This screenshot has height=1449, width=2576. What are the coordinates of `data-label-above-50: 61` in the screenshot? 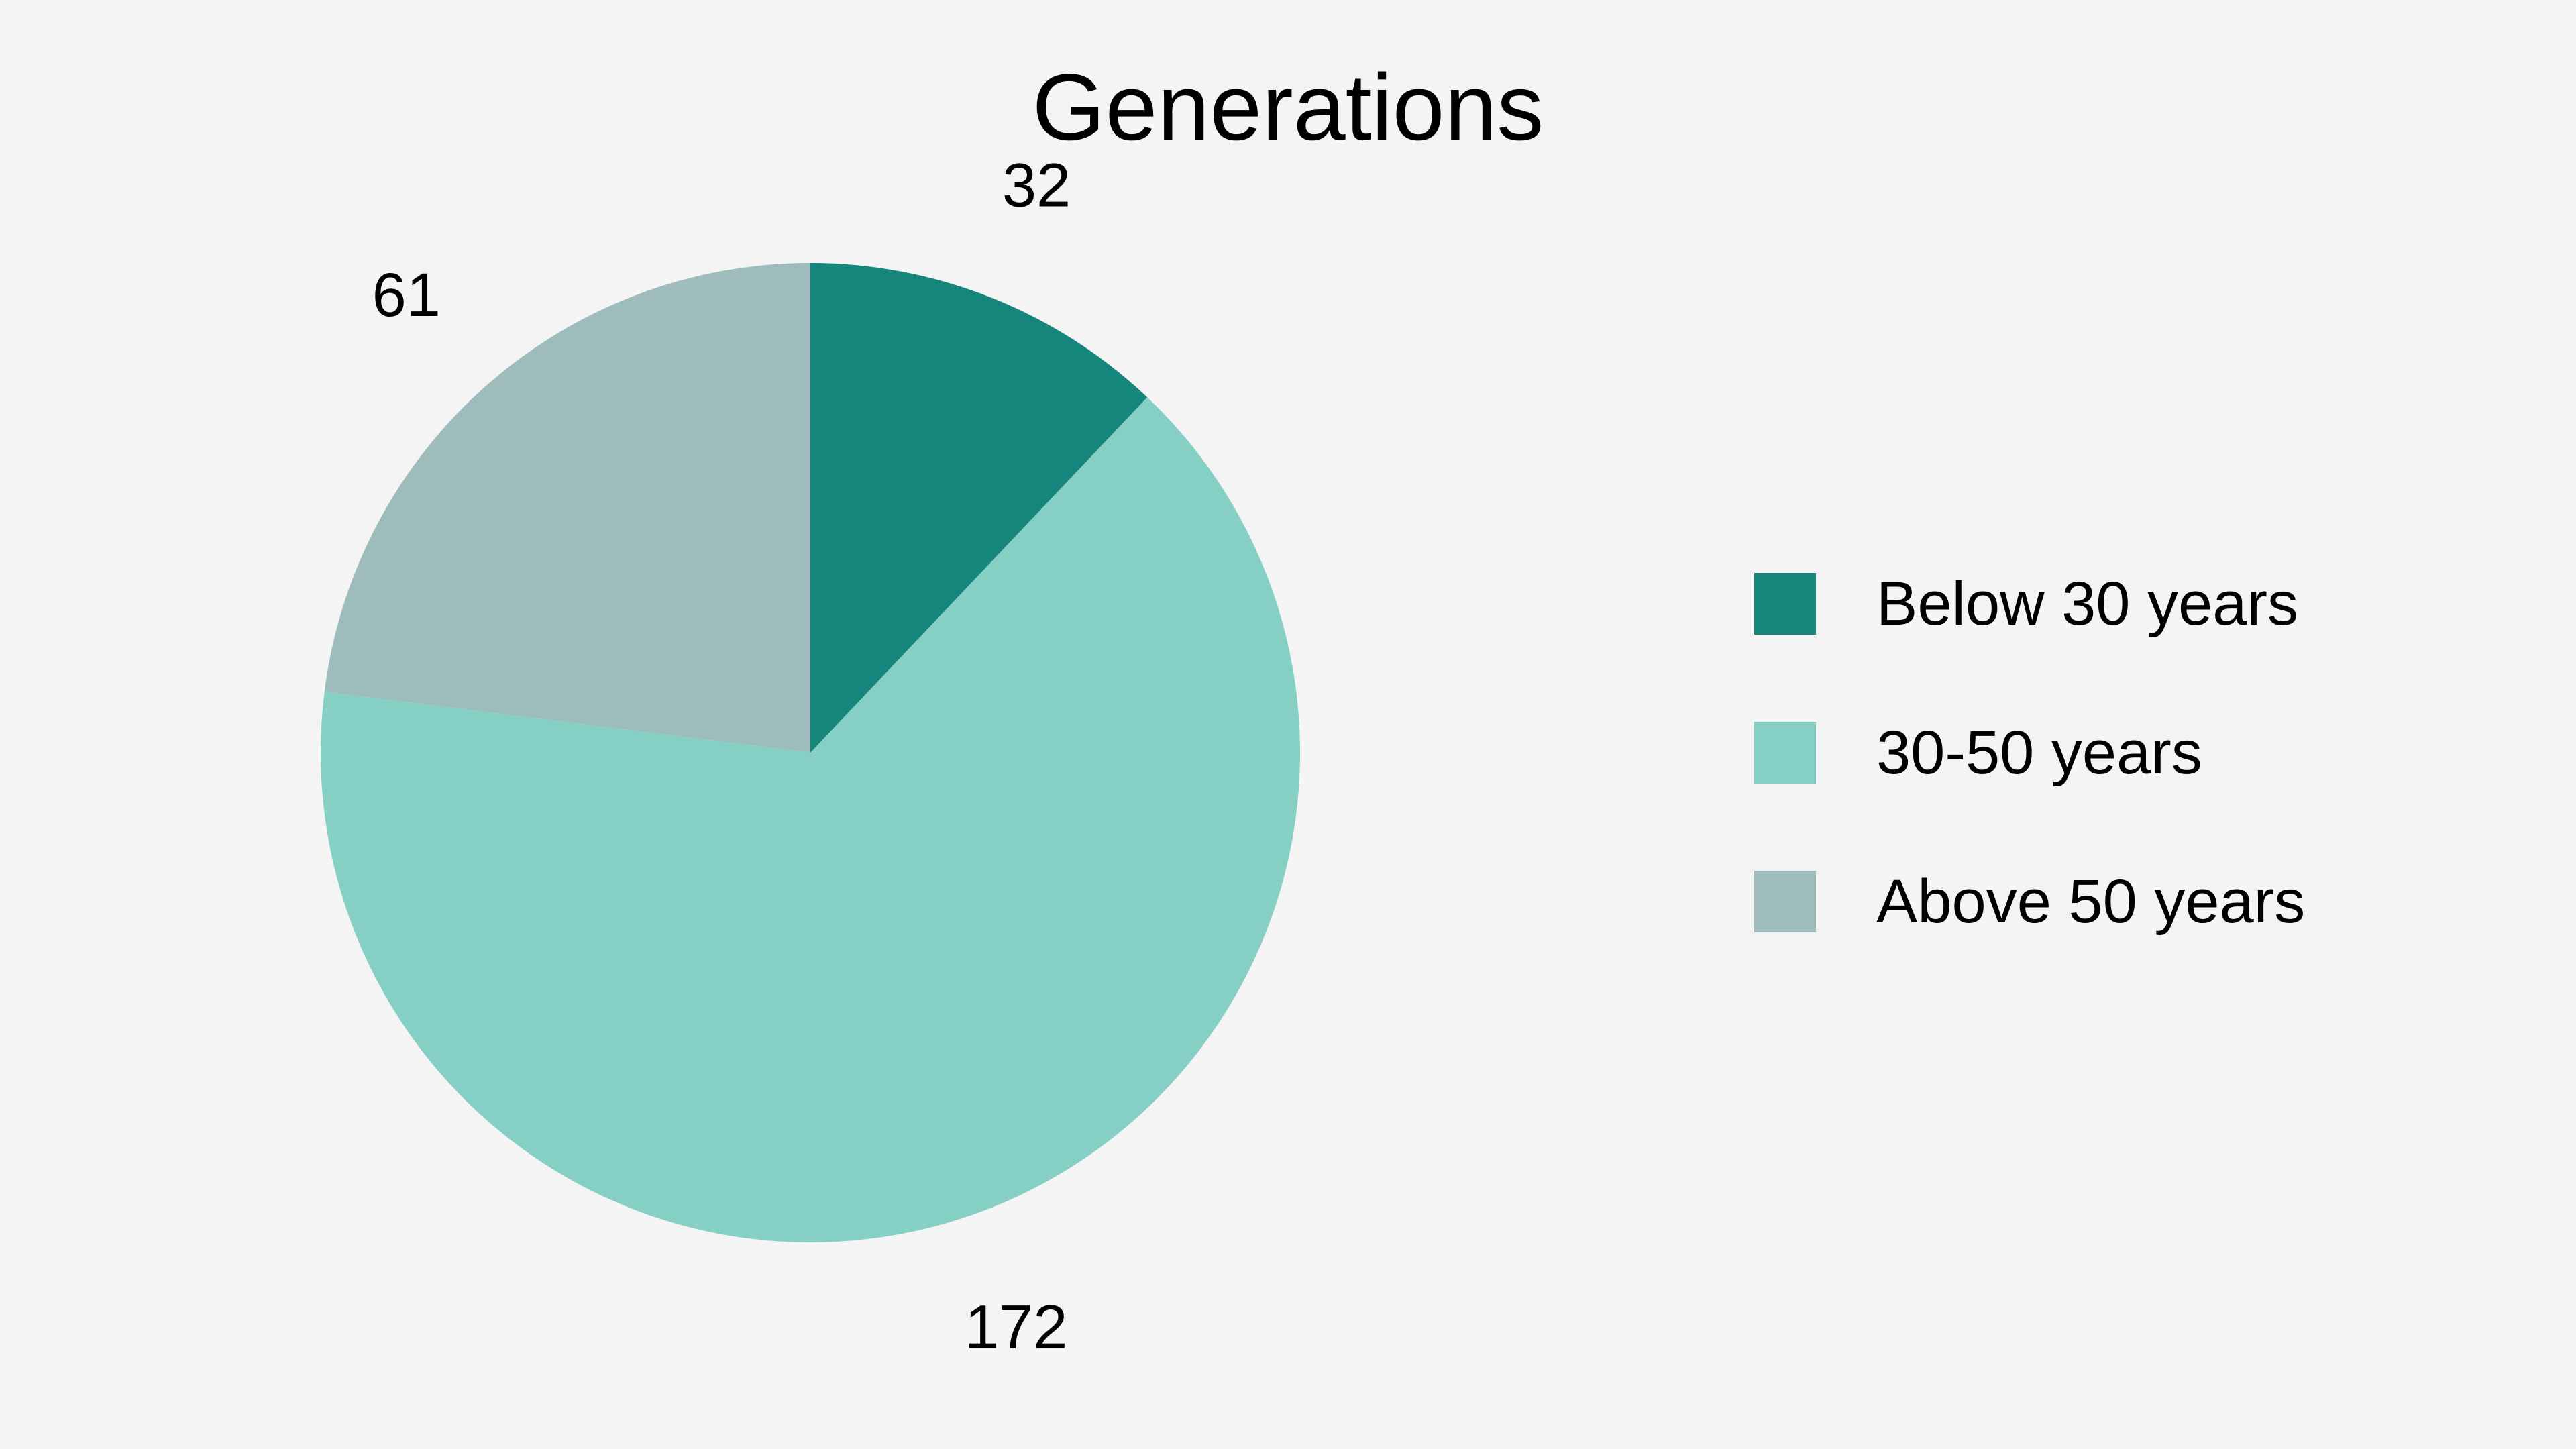 It's located at (406, 295).